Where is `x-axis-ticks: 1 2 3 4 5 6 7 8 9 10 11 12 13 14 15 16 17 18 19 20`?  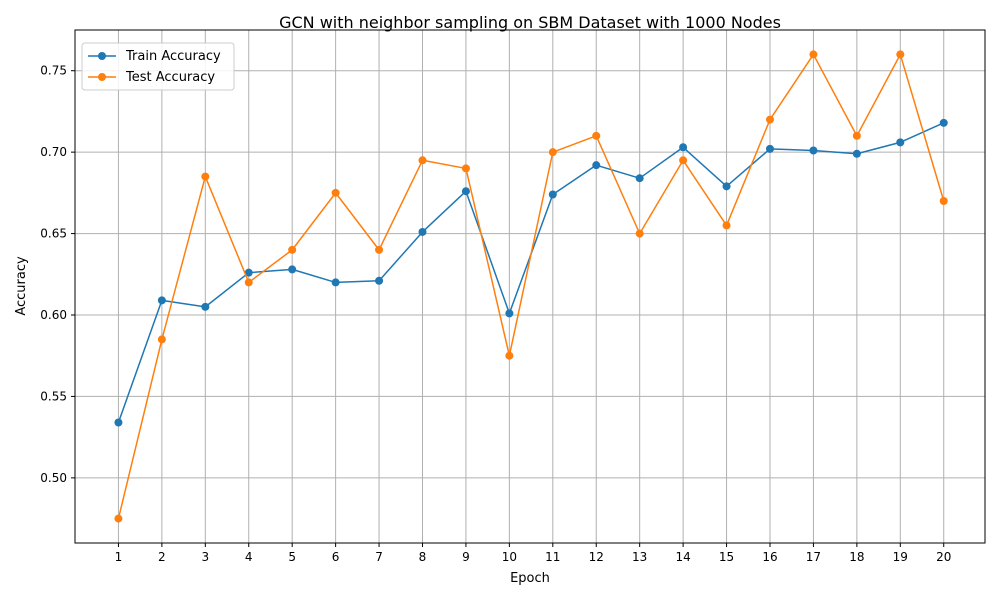 x-axis-ticks: 1 2 3 4 5 6 7 8 9 10 11 12 13 14 15 16 17 18 19 20 is located at coordinates (533, 553).